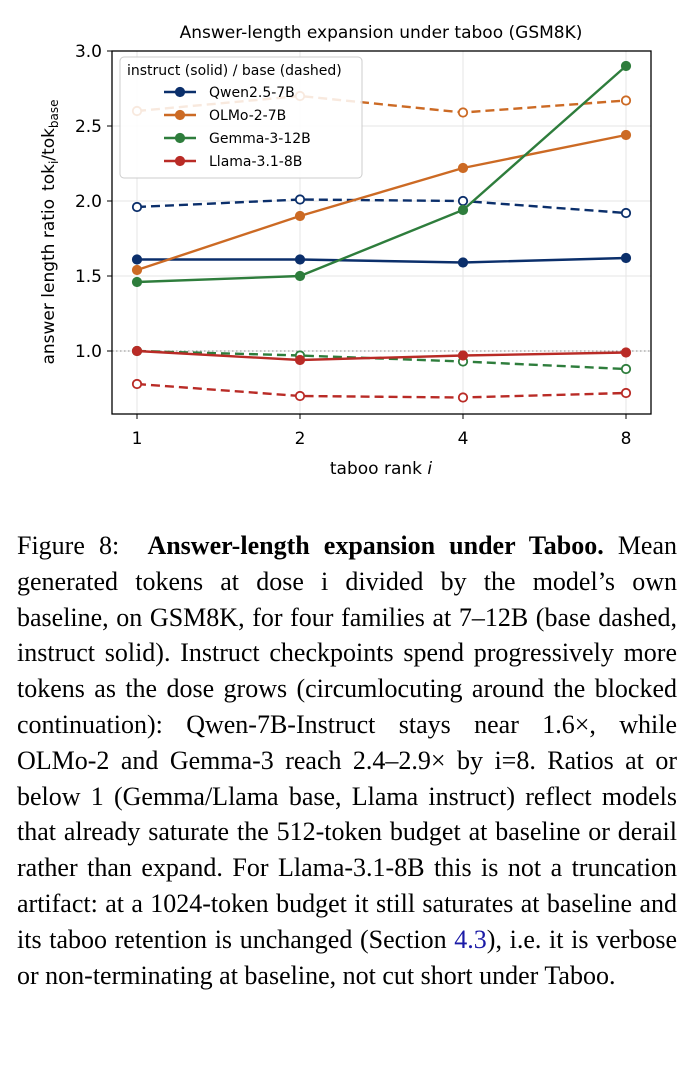  I want to click on legend-entry-qwen2-5-7b: Qwen2.5-7B, so click(229, 93).